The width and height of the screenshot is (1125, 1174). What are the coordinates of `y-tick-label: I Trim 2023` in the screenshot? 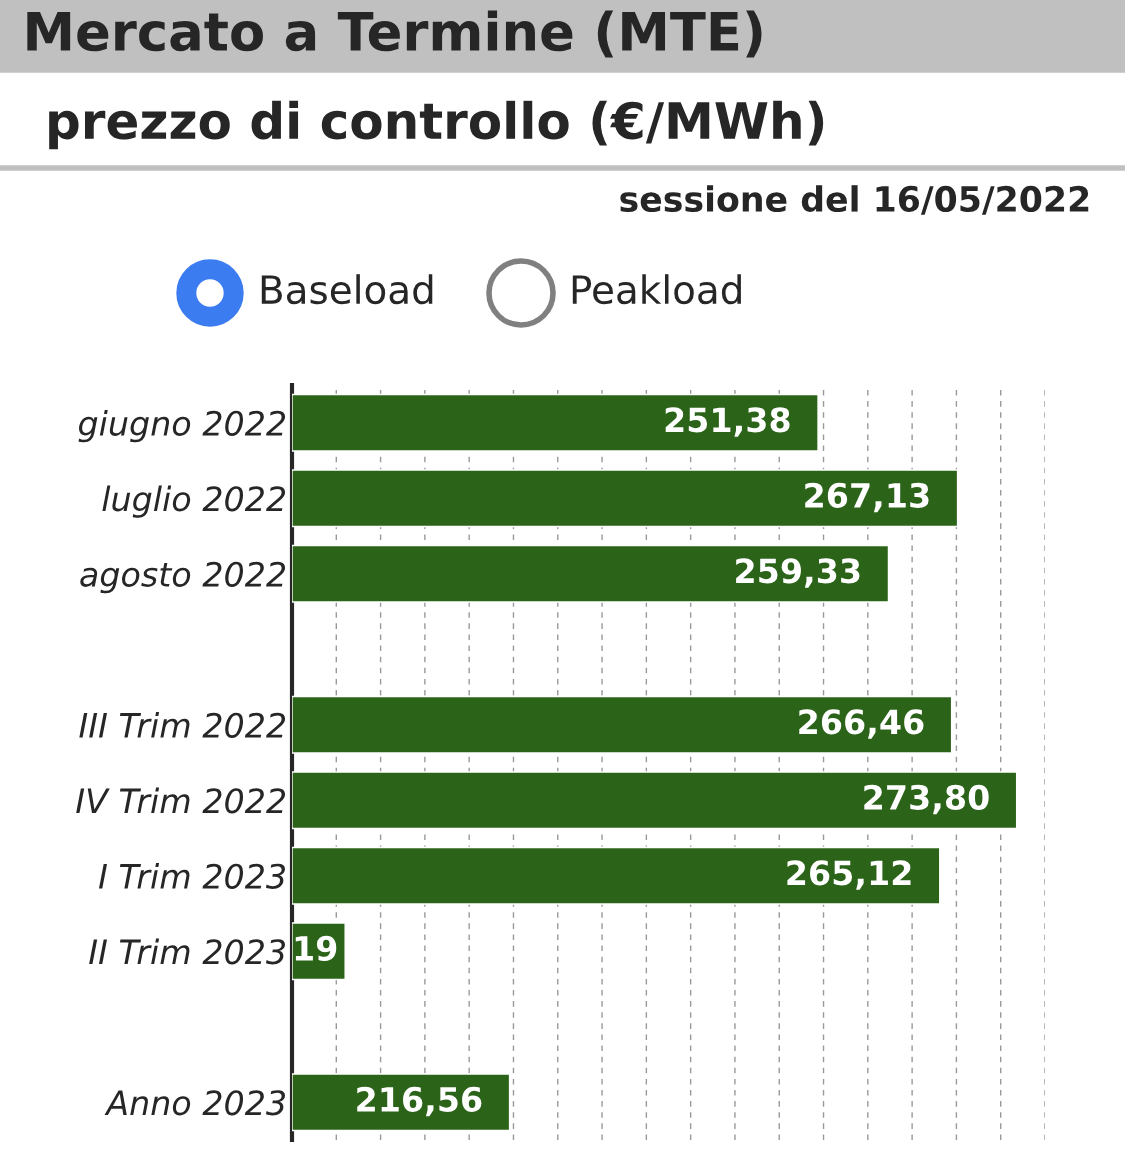 It's located at (191, 876).